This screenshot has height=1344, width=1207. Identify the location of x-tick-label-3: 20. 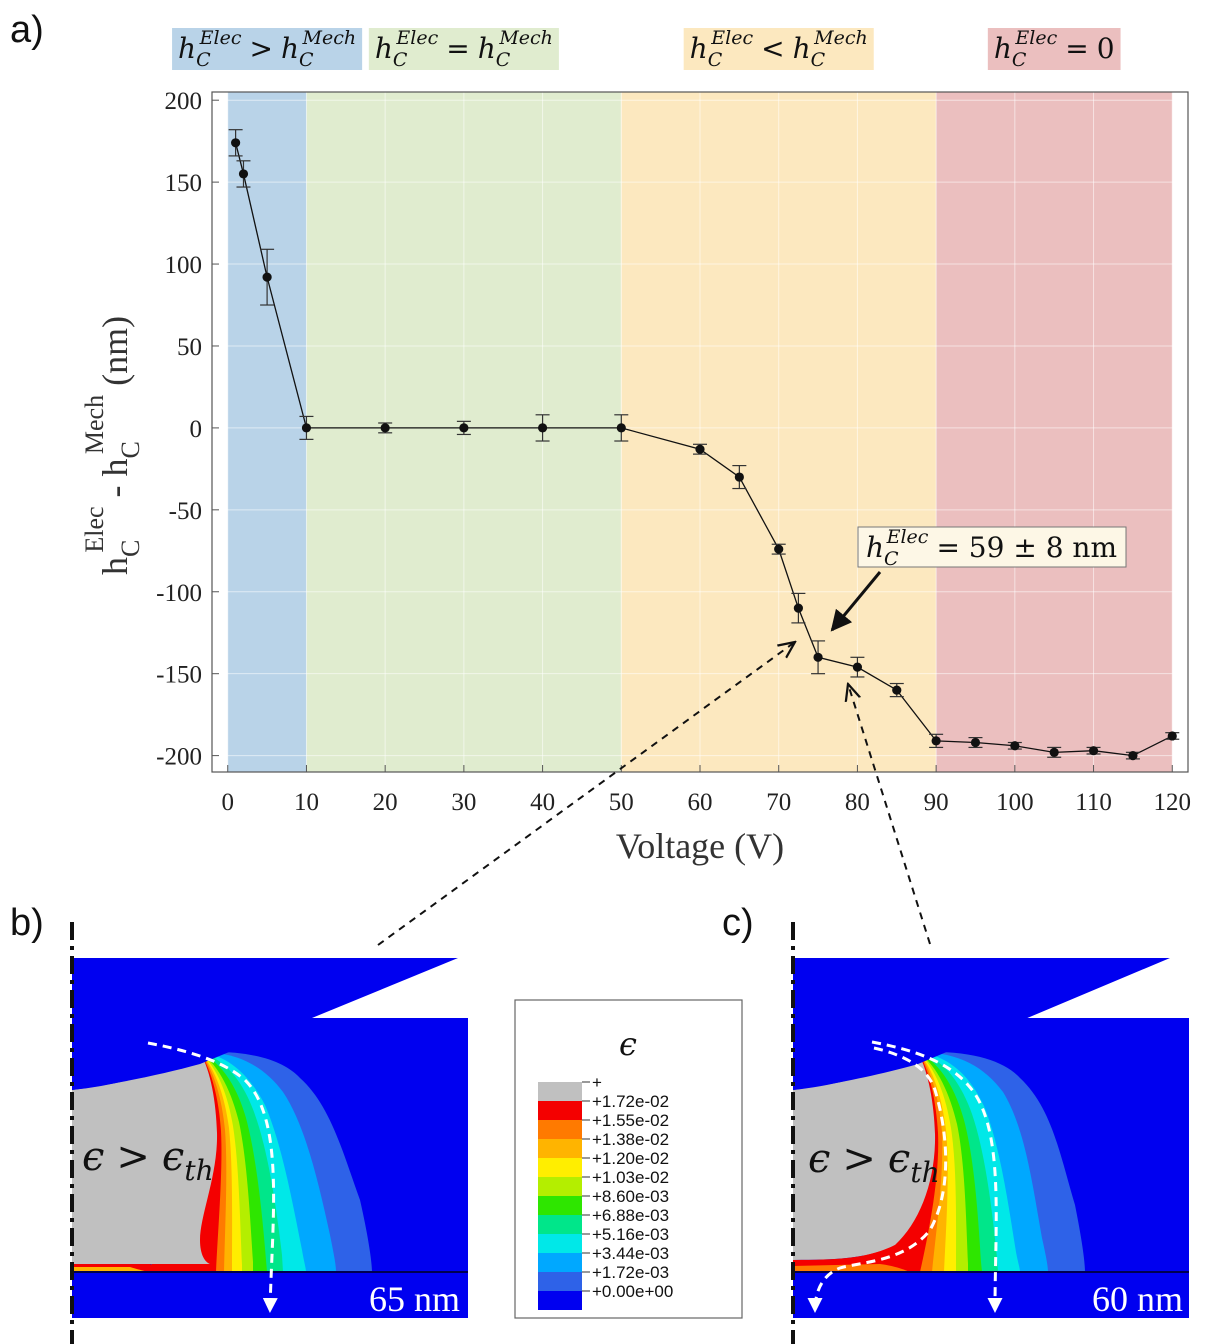
(385, 802).